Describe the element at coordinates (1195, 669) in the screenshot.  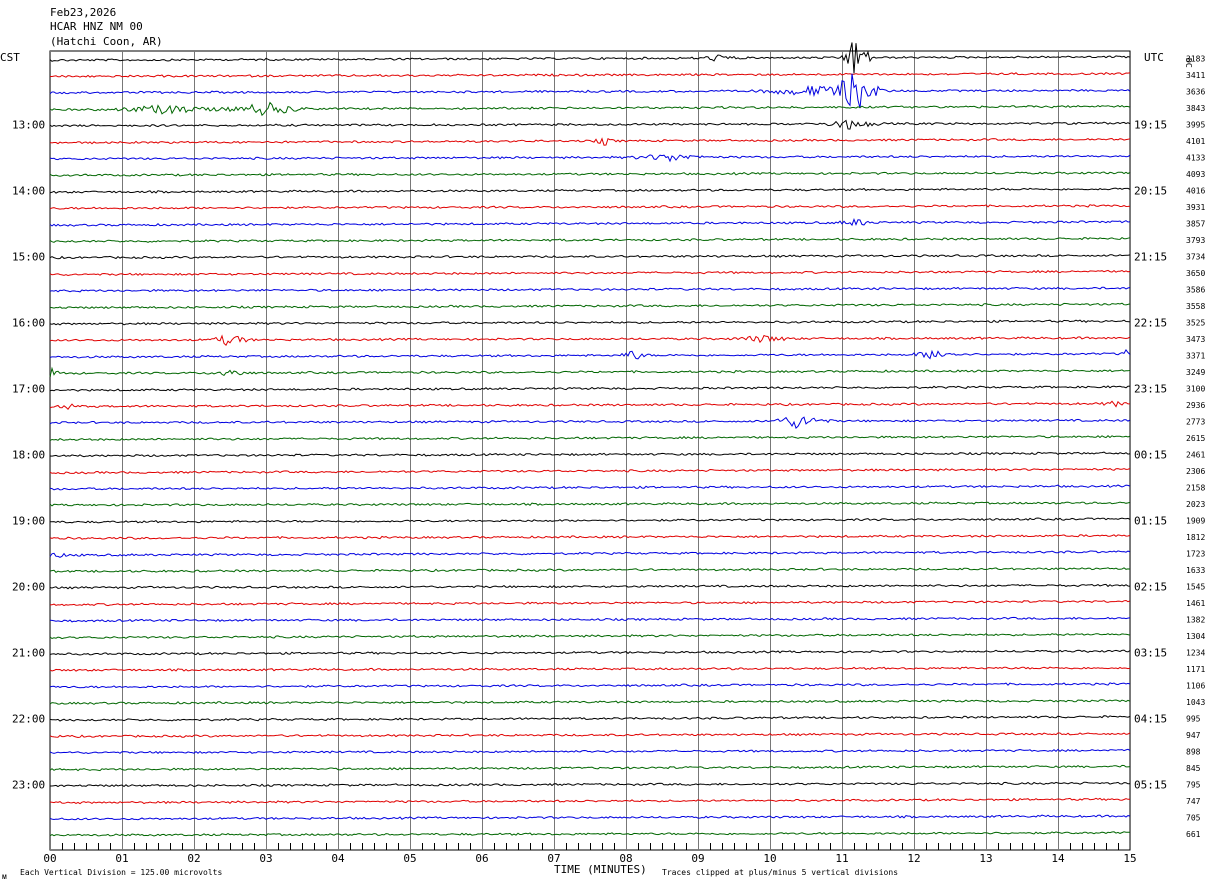
I see `dc-offset-label: 1171` at that location.